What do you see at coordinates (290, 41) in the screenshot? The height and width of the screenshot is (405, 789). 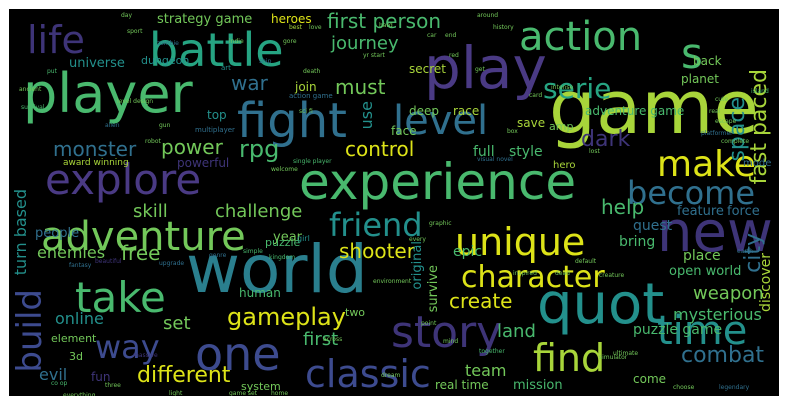 I see `word-gore: gore` at bounding box center [290, 41].